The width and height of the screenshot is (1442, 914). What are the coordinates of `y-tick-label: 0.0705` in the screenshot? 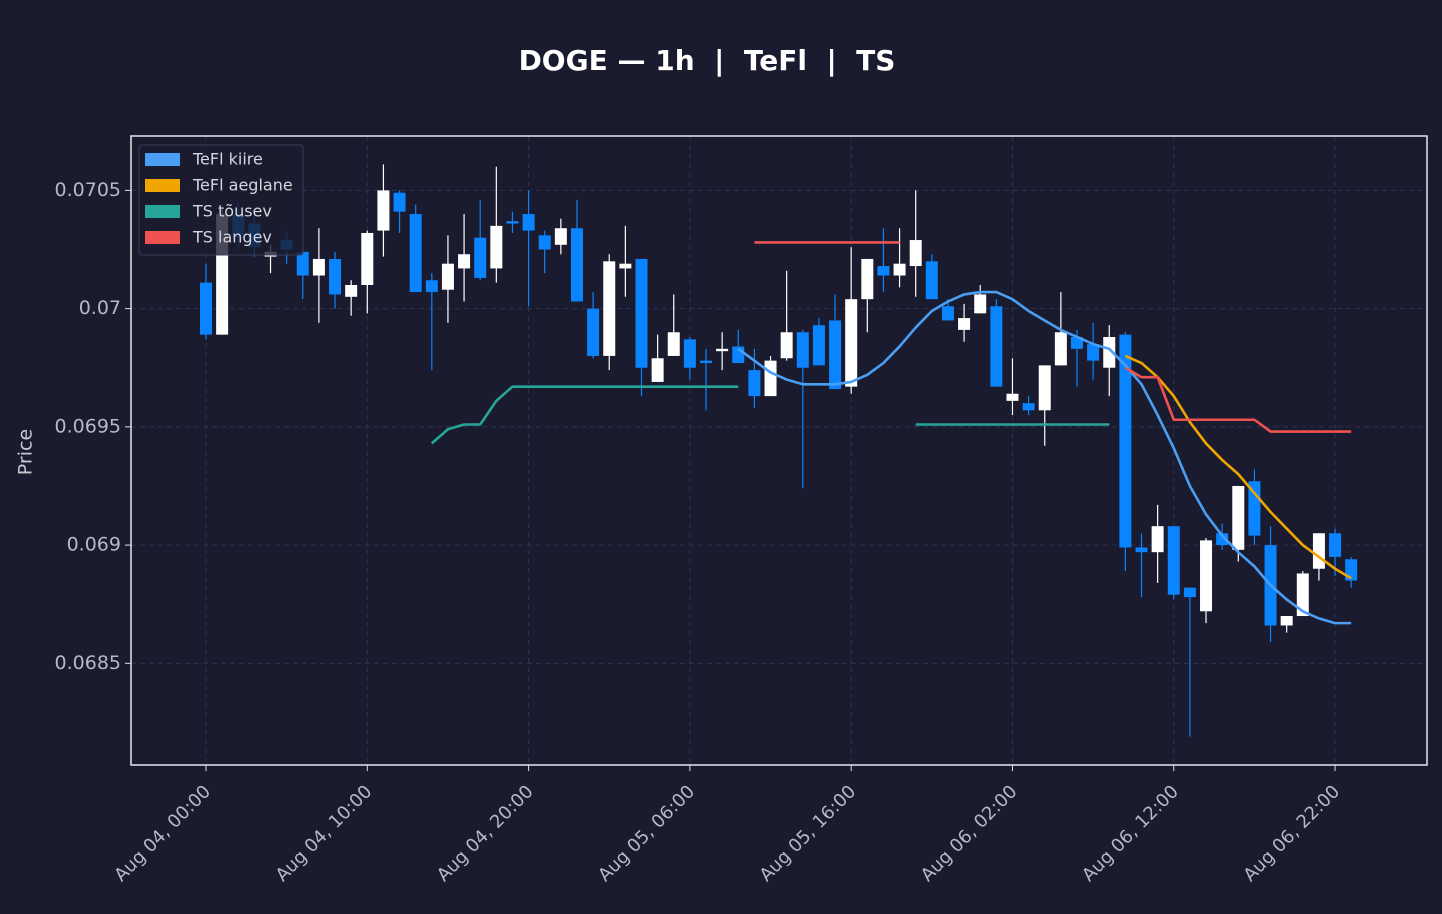 It's located at (88, 190).